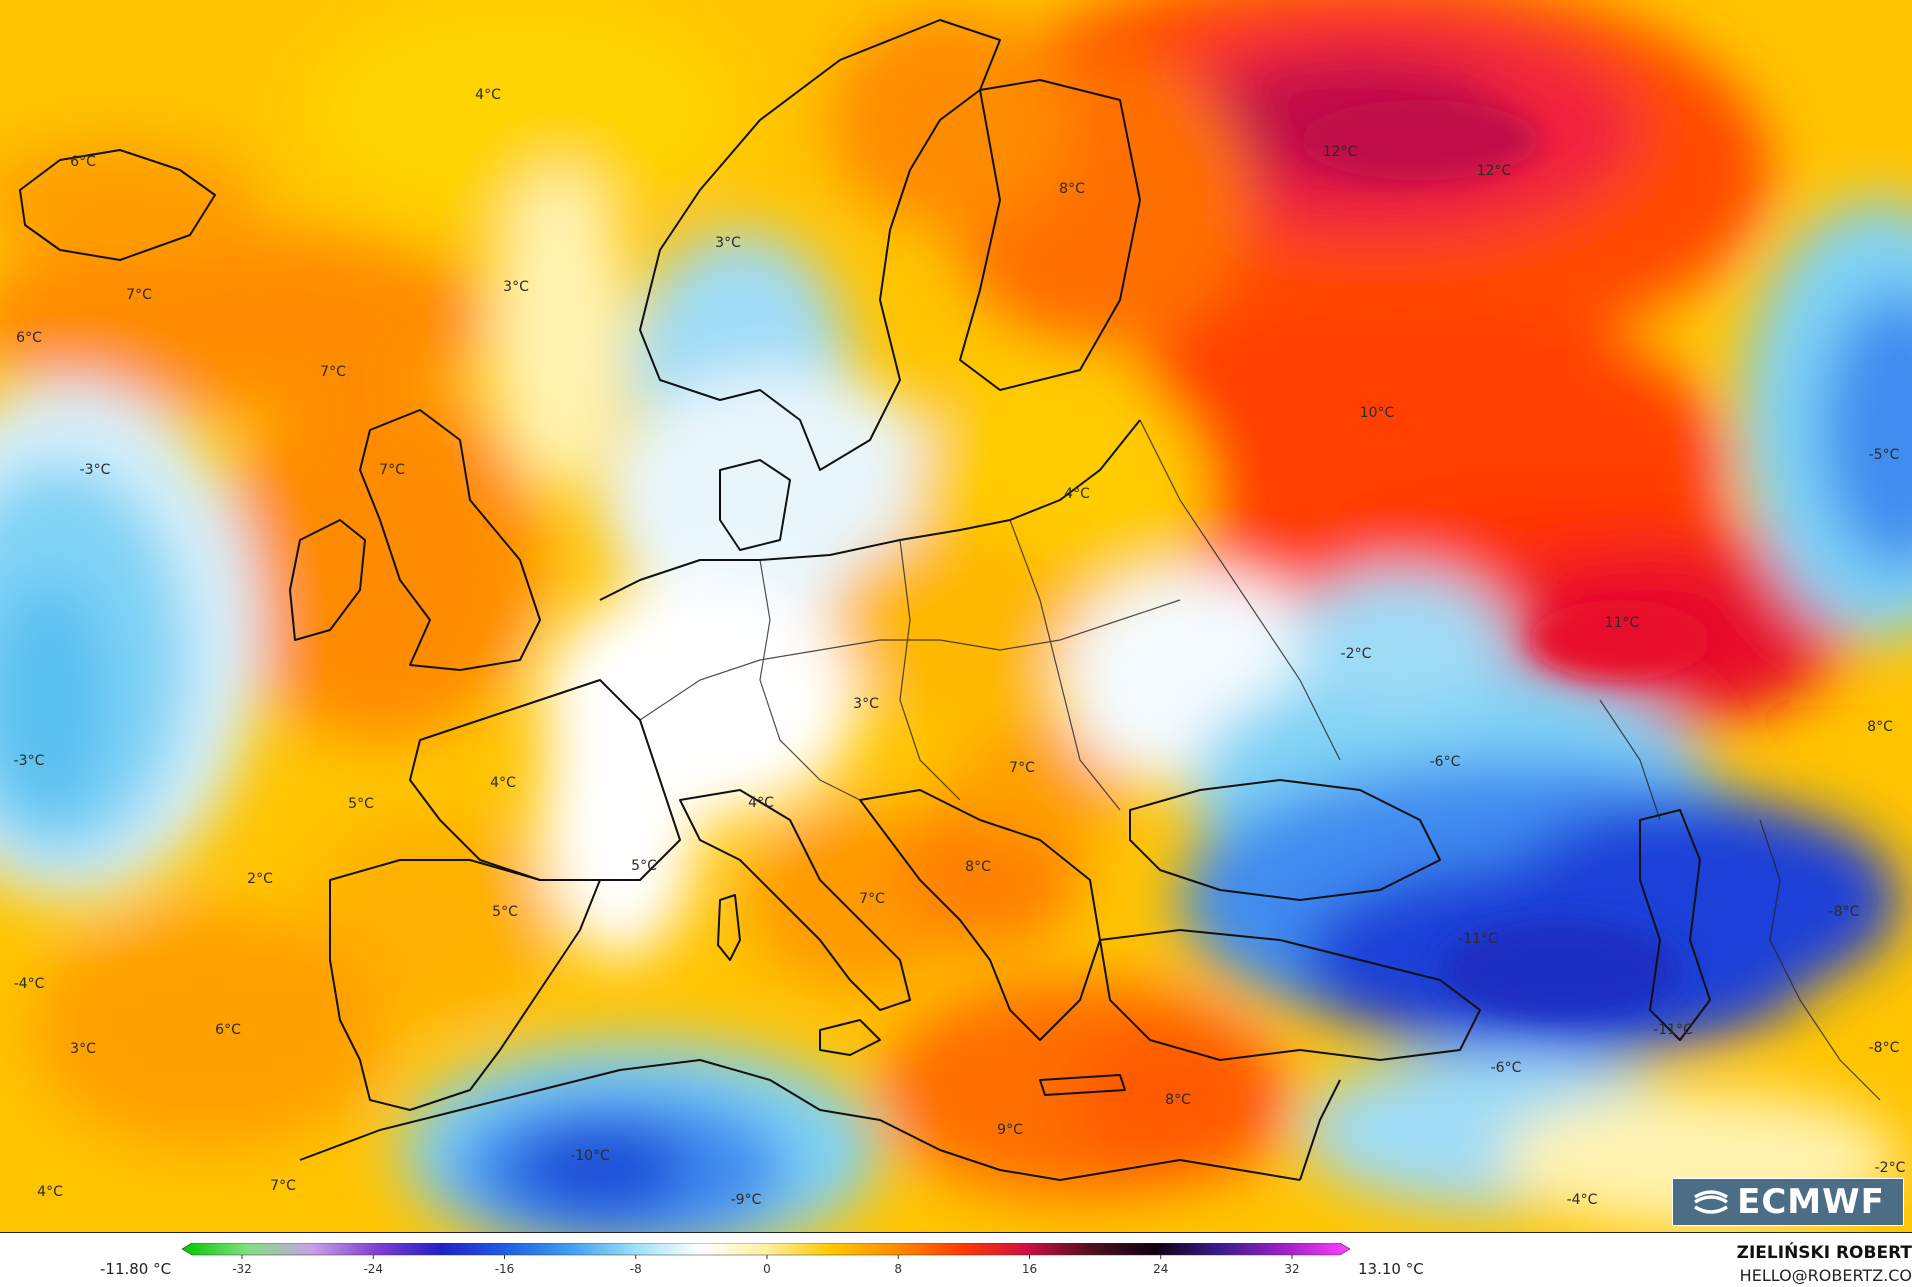 The image size is (1912, 1287). Describe the element at coordinates (636, 1269) in the screenshot. I see `colorbar-tick-label: -8` at that location.